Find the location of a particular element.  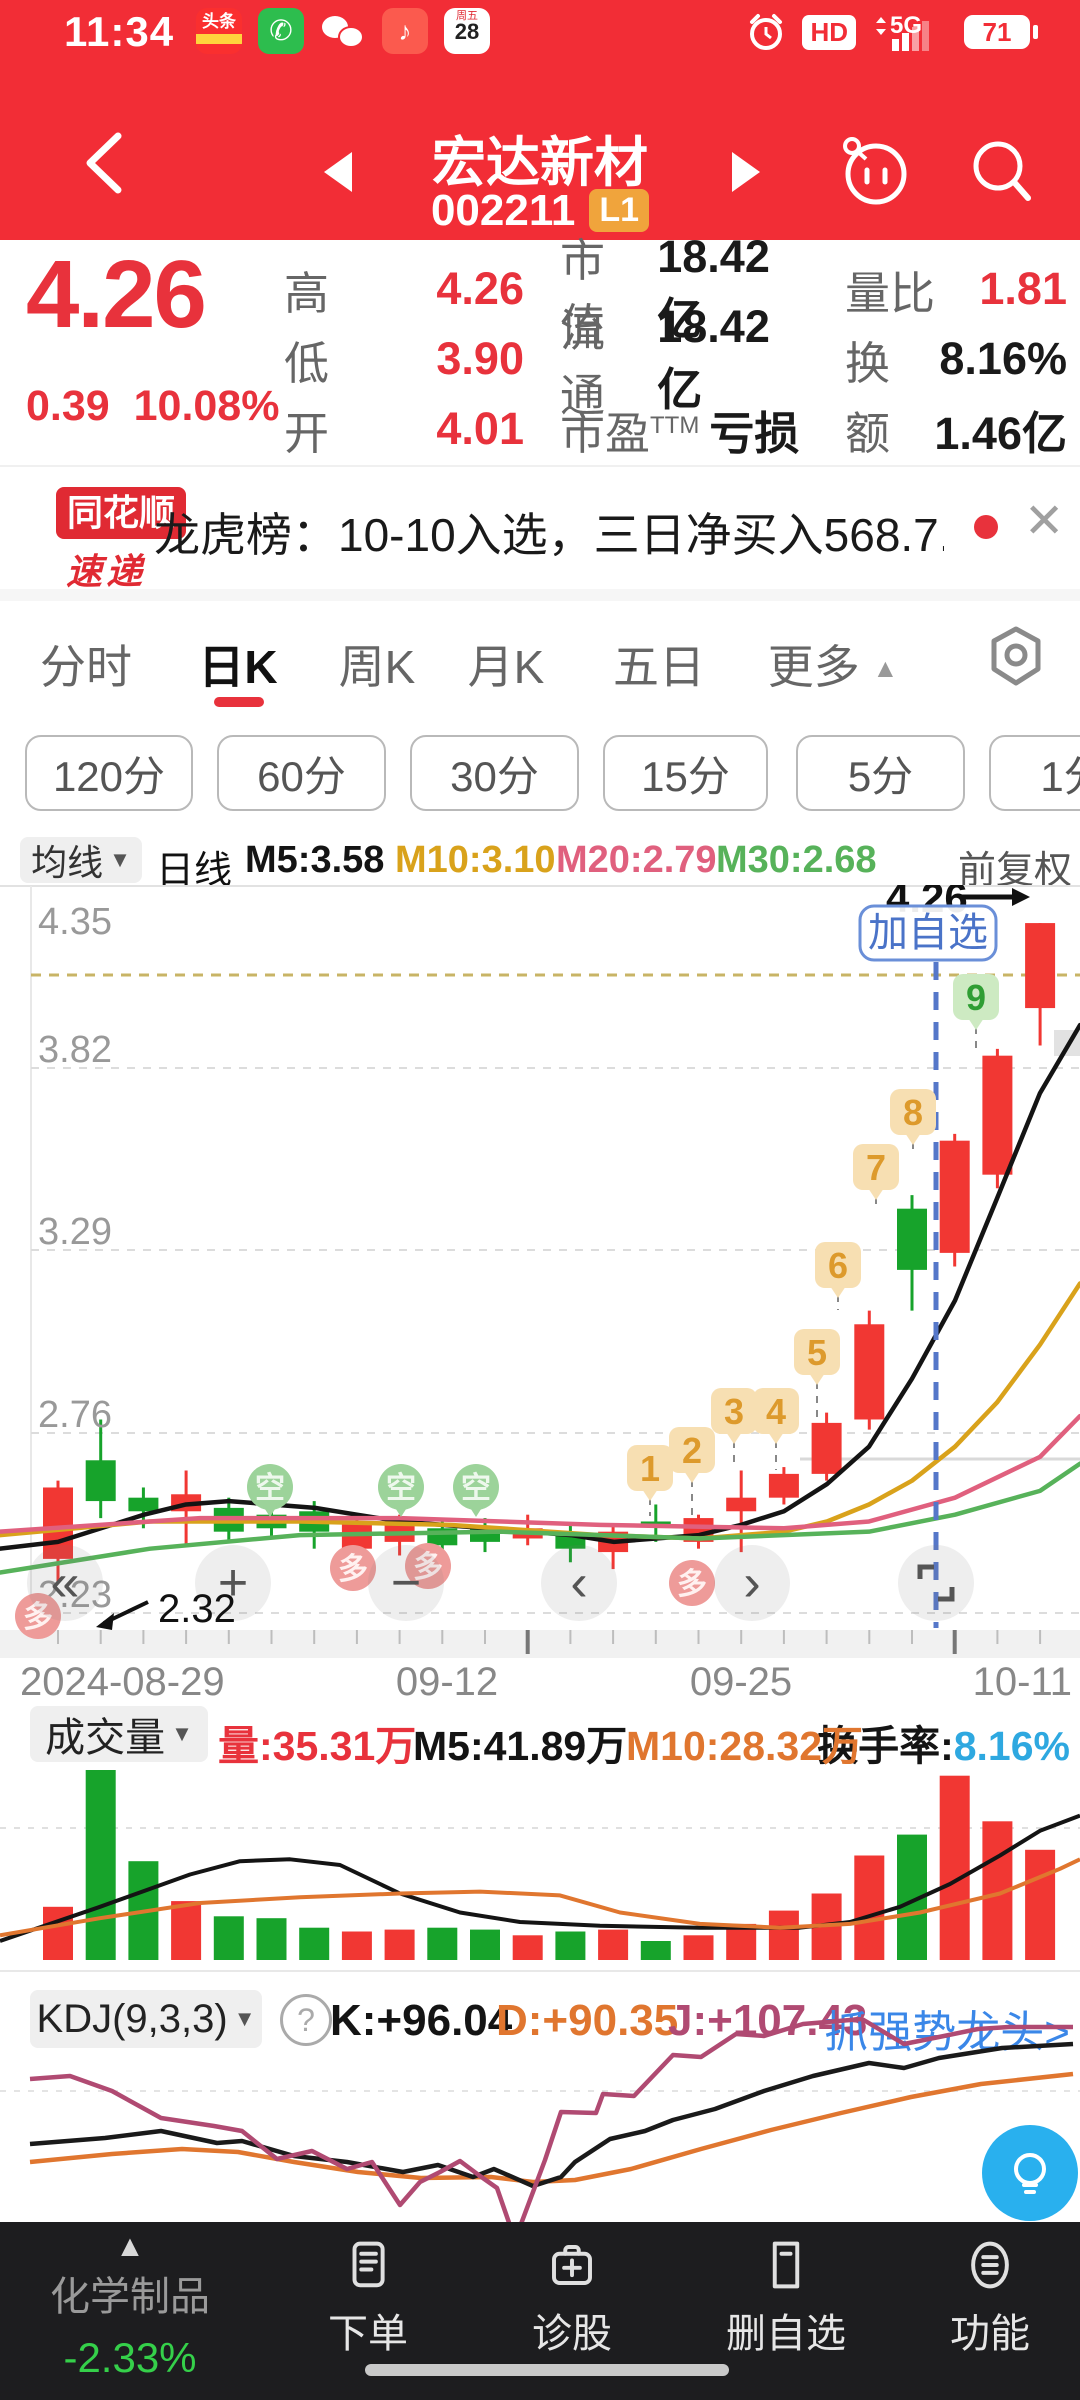

nav-item-功能: 功能 is located at coordinates (990, 2298).